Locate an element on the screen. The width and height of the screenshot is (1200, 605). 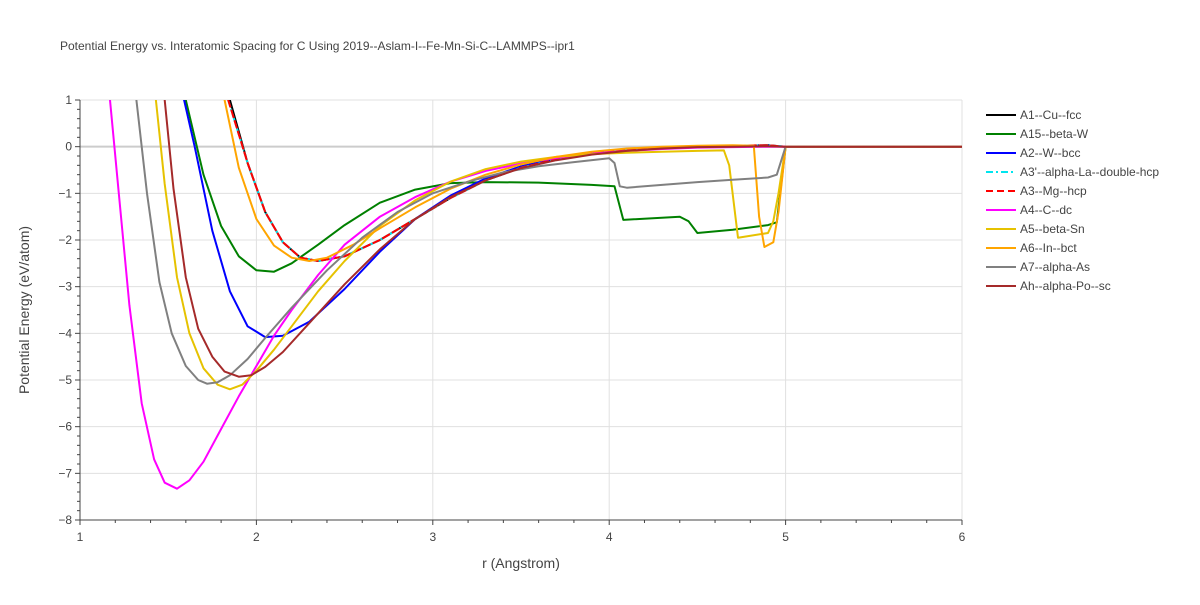
legend-item: A6--In--bct is located at coordinates (1031, 248).